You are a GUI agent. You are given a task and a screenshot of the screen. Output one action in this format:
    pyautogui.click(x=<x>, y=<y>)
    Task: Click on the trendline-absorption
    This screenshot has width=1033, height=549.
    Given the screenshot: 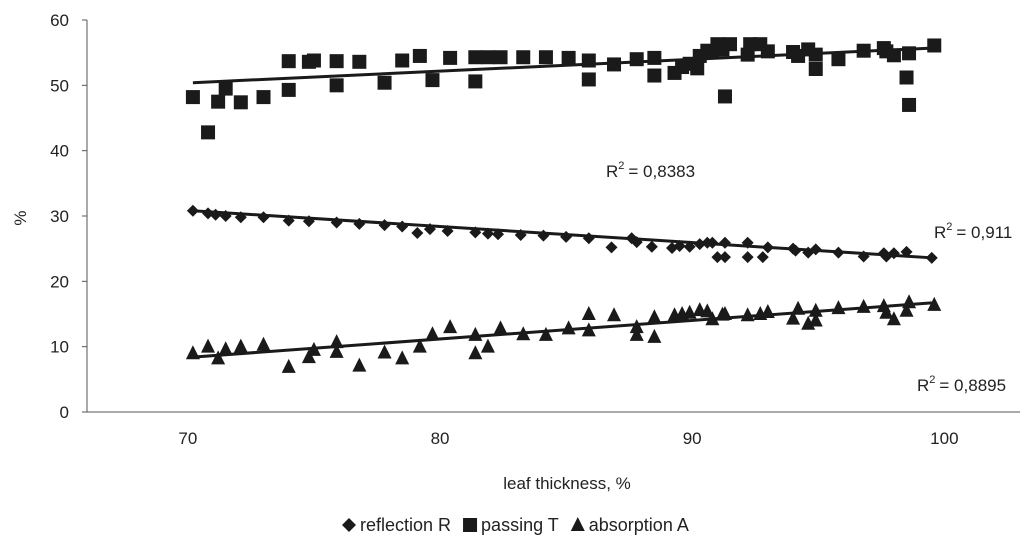 What is the action you would take?
    pyautogui.click(x=562, y=330)
    